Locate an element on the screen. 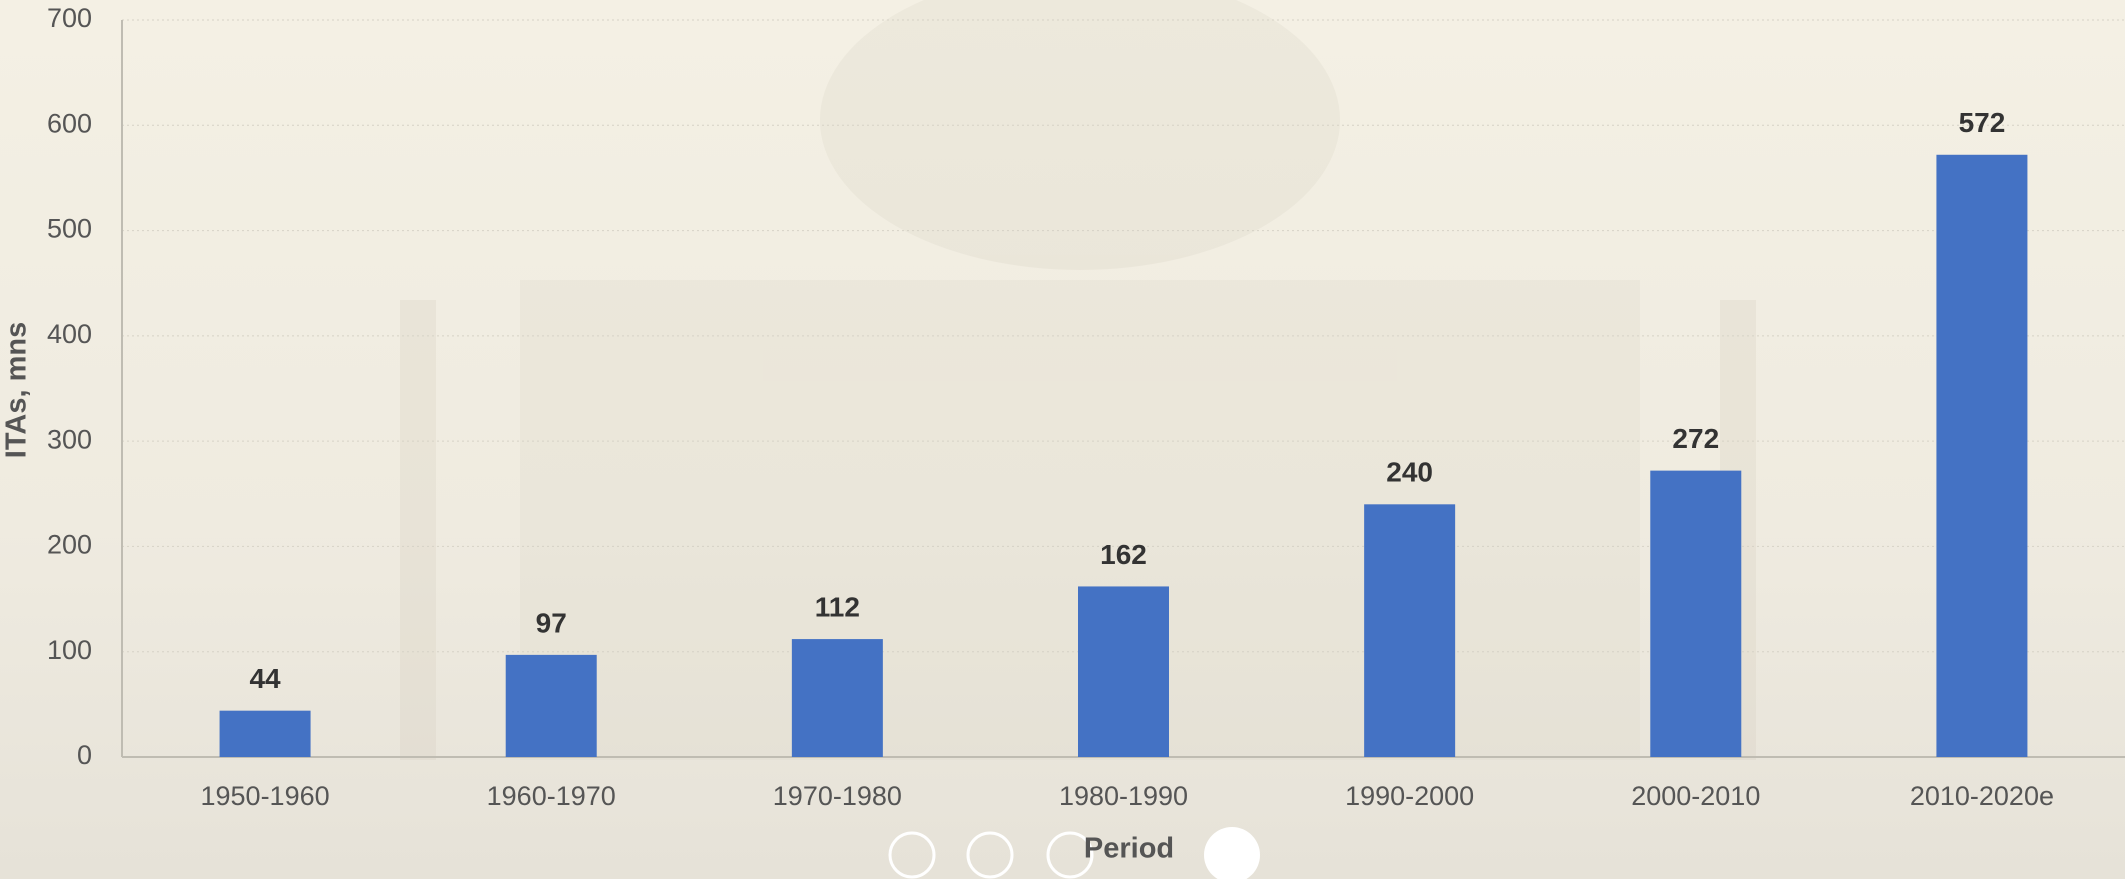  data-label: 112 is located at coordinates (837, 606).